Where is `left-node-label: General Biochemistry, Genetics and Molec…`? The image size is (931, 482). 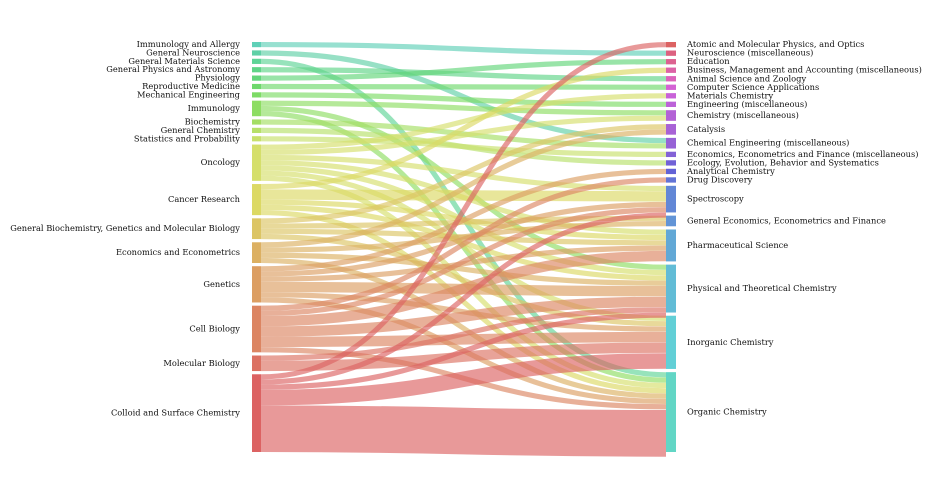
left-node-label: General Biochemistry, Genetics and Molec… is located at coordinates (125, 228).